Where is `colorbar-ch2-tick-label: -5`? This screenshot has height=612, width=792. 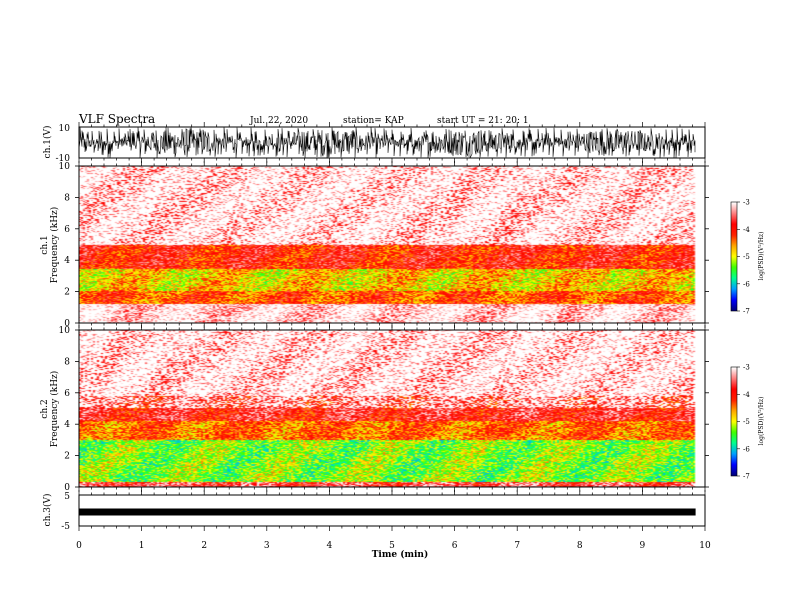 colorbar-ch2-tick-label: -5 is located at coordinates (746, 422).